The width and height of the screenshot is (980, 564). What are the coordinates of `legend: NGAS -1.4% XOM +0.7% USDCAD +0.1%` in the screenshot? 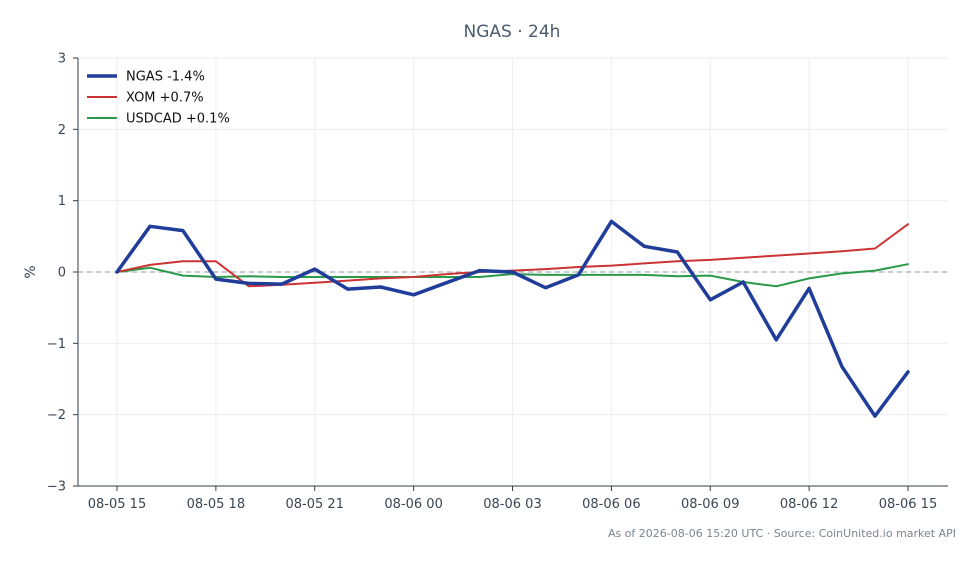 It's located at (158, 98).